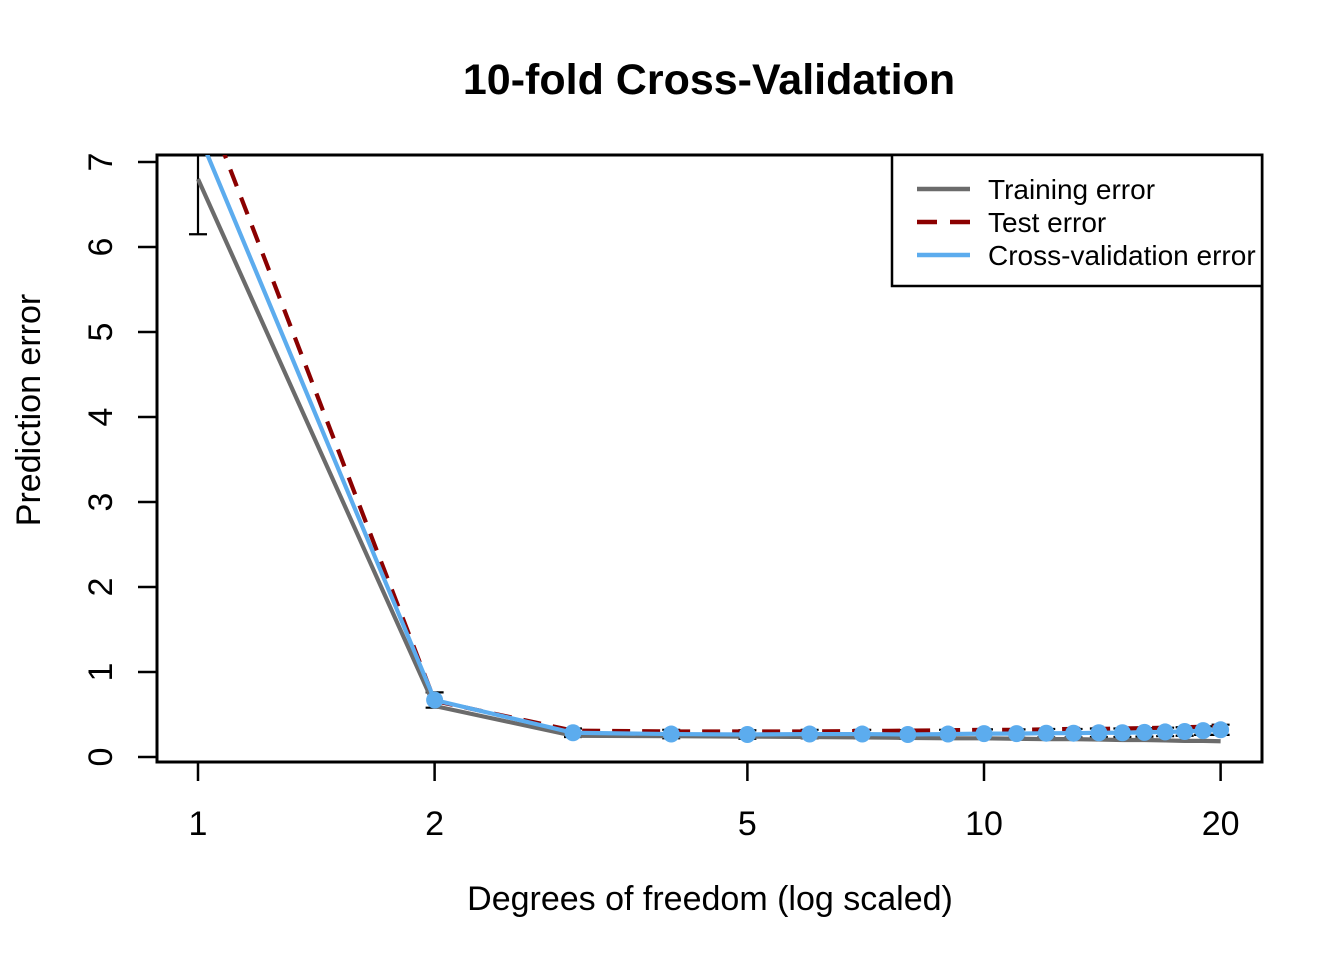 Image resolution: width=1344 pixels, height=960 pixels. What do you see at coordinates (714, 802) in the screenshot?
I see `x-axis: 1 2 5 10 20` at bounding box center [714, 802].